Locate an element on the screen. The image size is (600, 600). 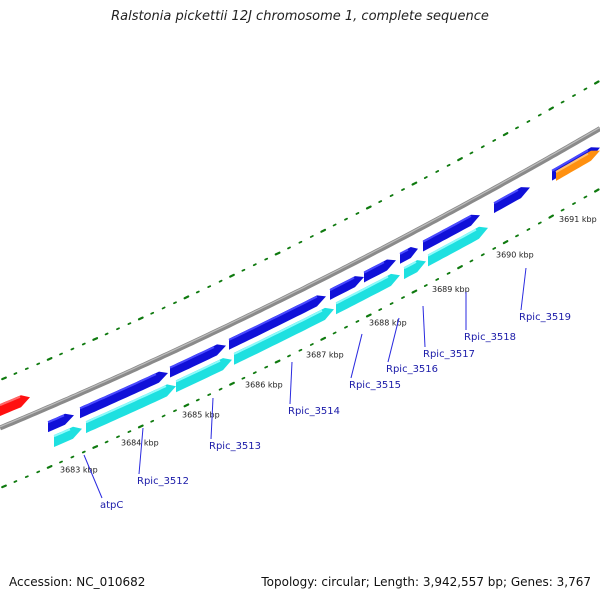
gene-label: Rpic_3514 is located at coordinates (314, 411).